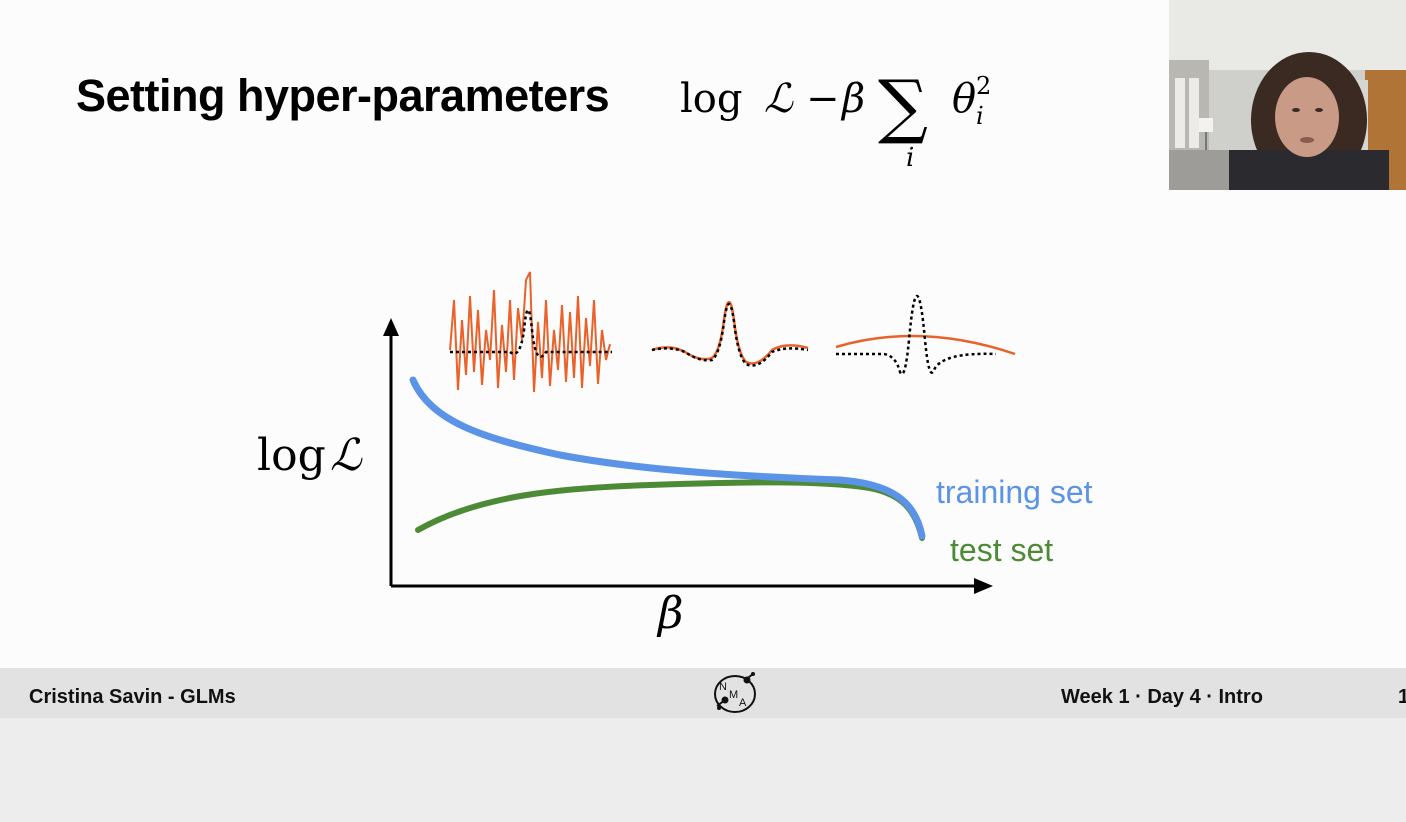 This screenshot has width=1406, height=822. Describe the element at coordinates (343, 95) in the screenshot. I see `slide-title: Setting hyper-parameters` at that location.